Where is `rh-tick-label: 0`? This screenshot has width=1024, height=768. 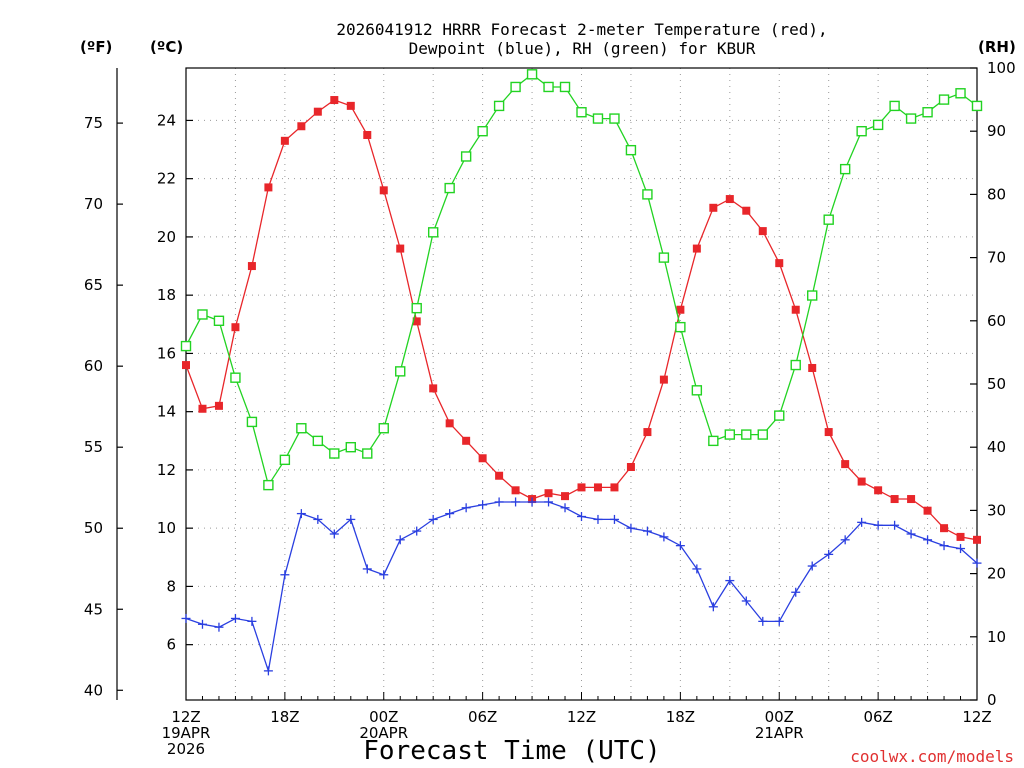 rh-tick-label: 0 is located at coordinates (992, 700).